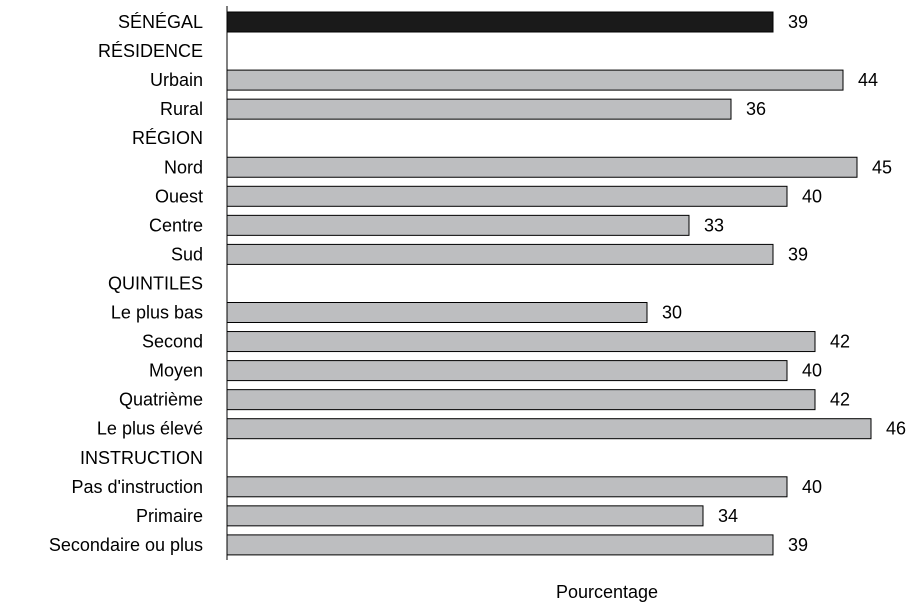  I want to click on category-label: Second, so click(172, 342).